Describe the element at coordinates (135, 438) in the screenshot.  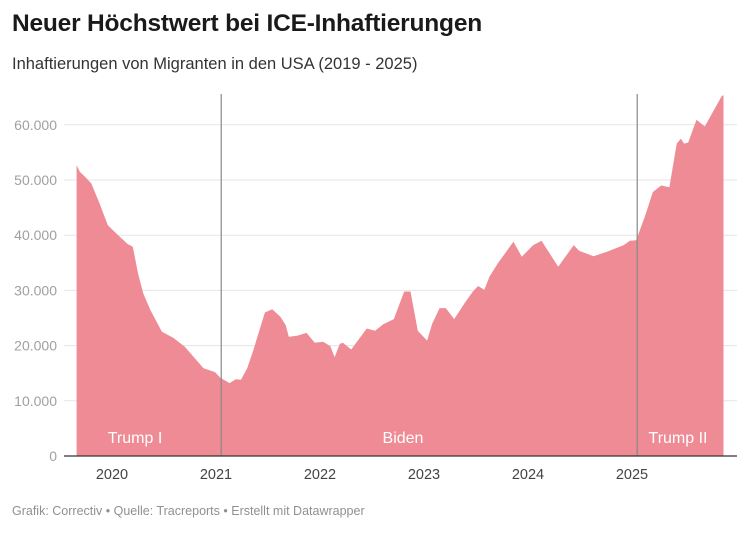
I see `period-label-trump-i: Trump I` at that location.